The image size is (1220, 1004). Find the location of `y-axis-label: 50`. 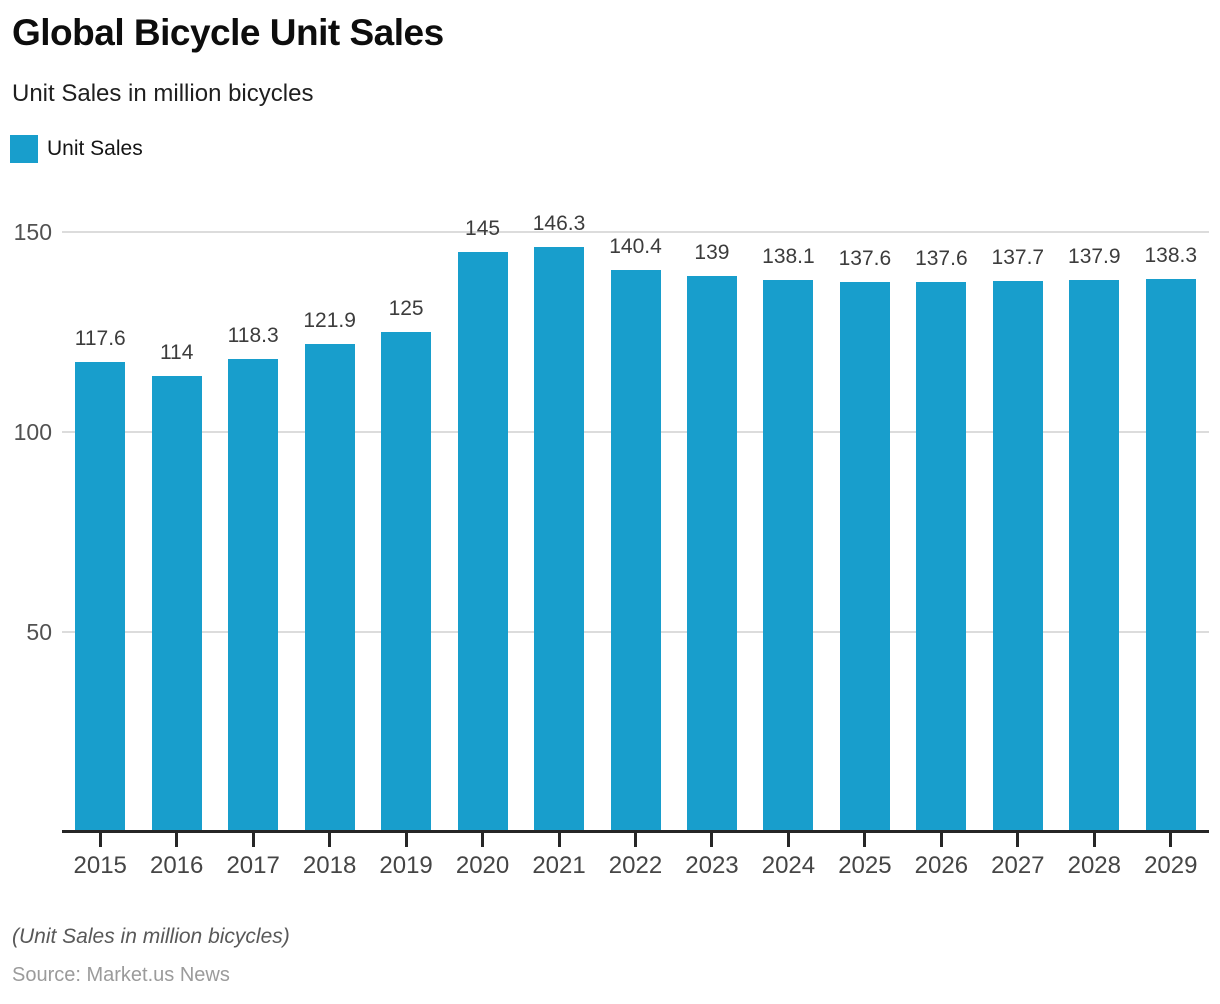

y-axis-label: 50 is located at coordinates (39, 632).